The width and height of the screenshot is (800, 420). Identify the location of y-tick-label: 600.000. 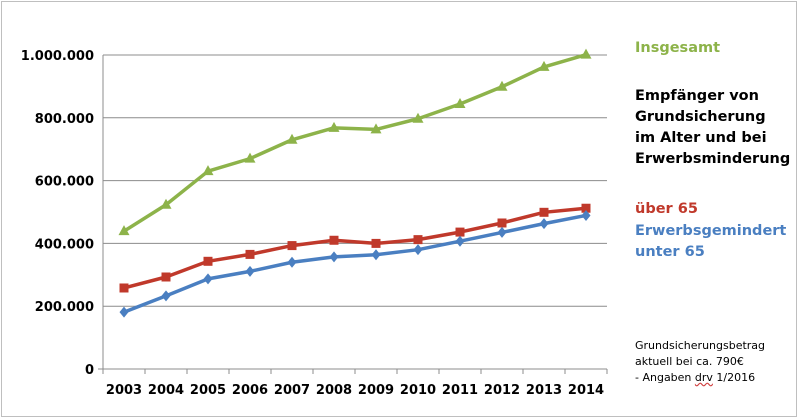
(64, 182).